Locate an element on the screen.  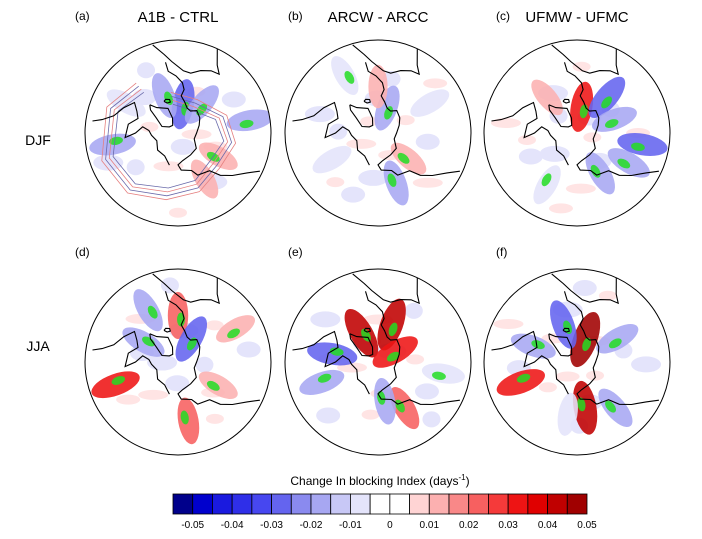
panel-letter: (d) is located at coordinates (82, 252).